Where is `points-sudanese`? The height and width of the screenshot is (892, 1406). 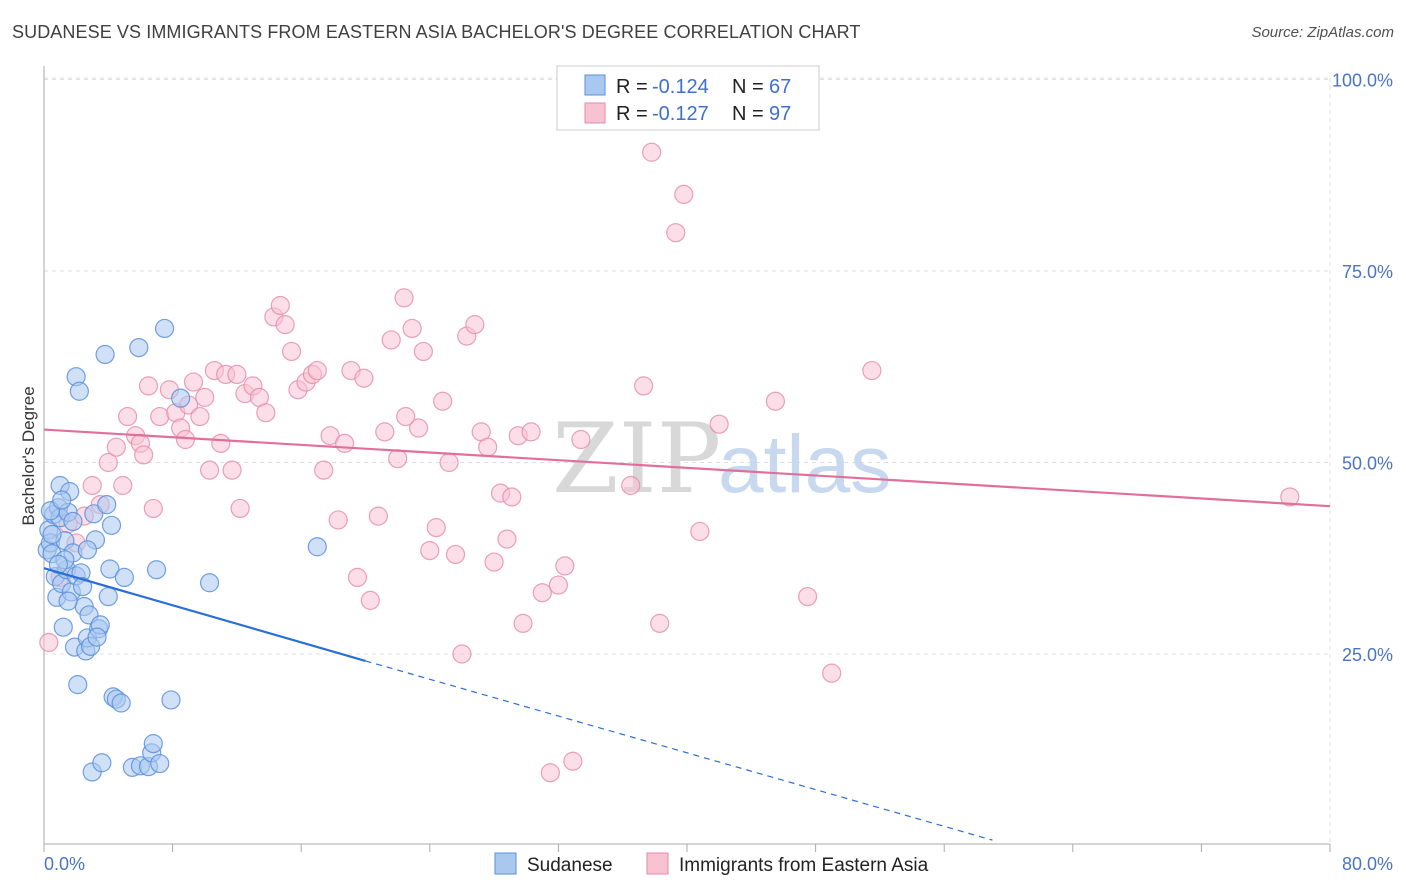
points-sudanese is located at coordinates (182, 550).